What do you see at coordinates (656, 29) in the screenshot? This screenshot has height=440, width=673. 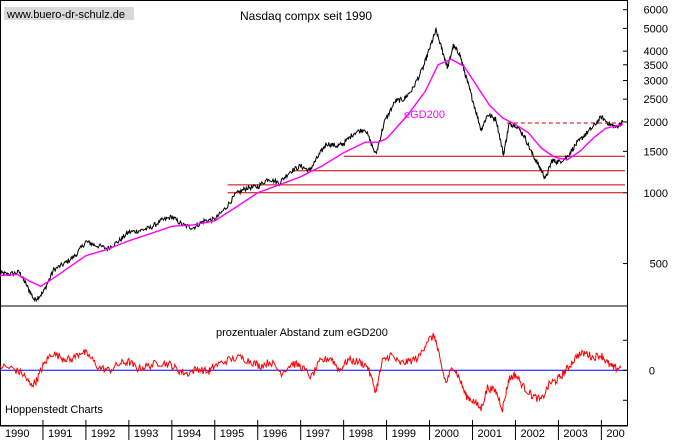 I see `price-tick-label-5000: 5000` at bounding box center [656, 29].